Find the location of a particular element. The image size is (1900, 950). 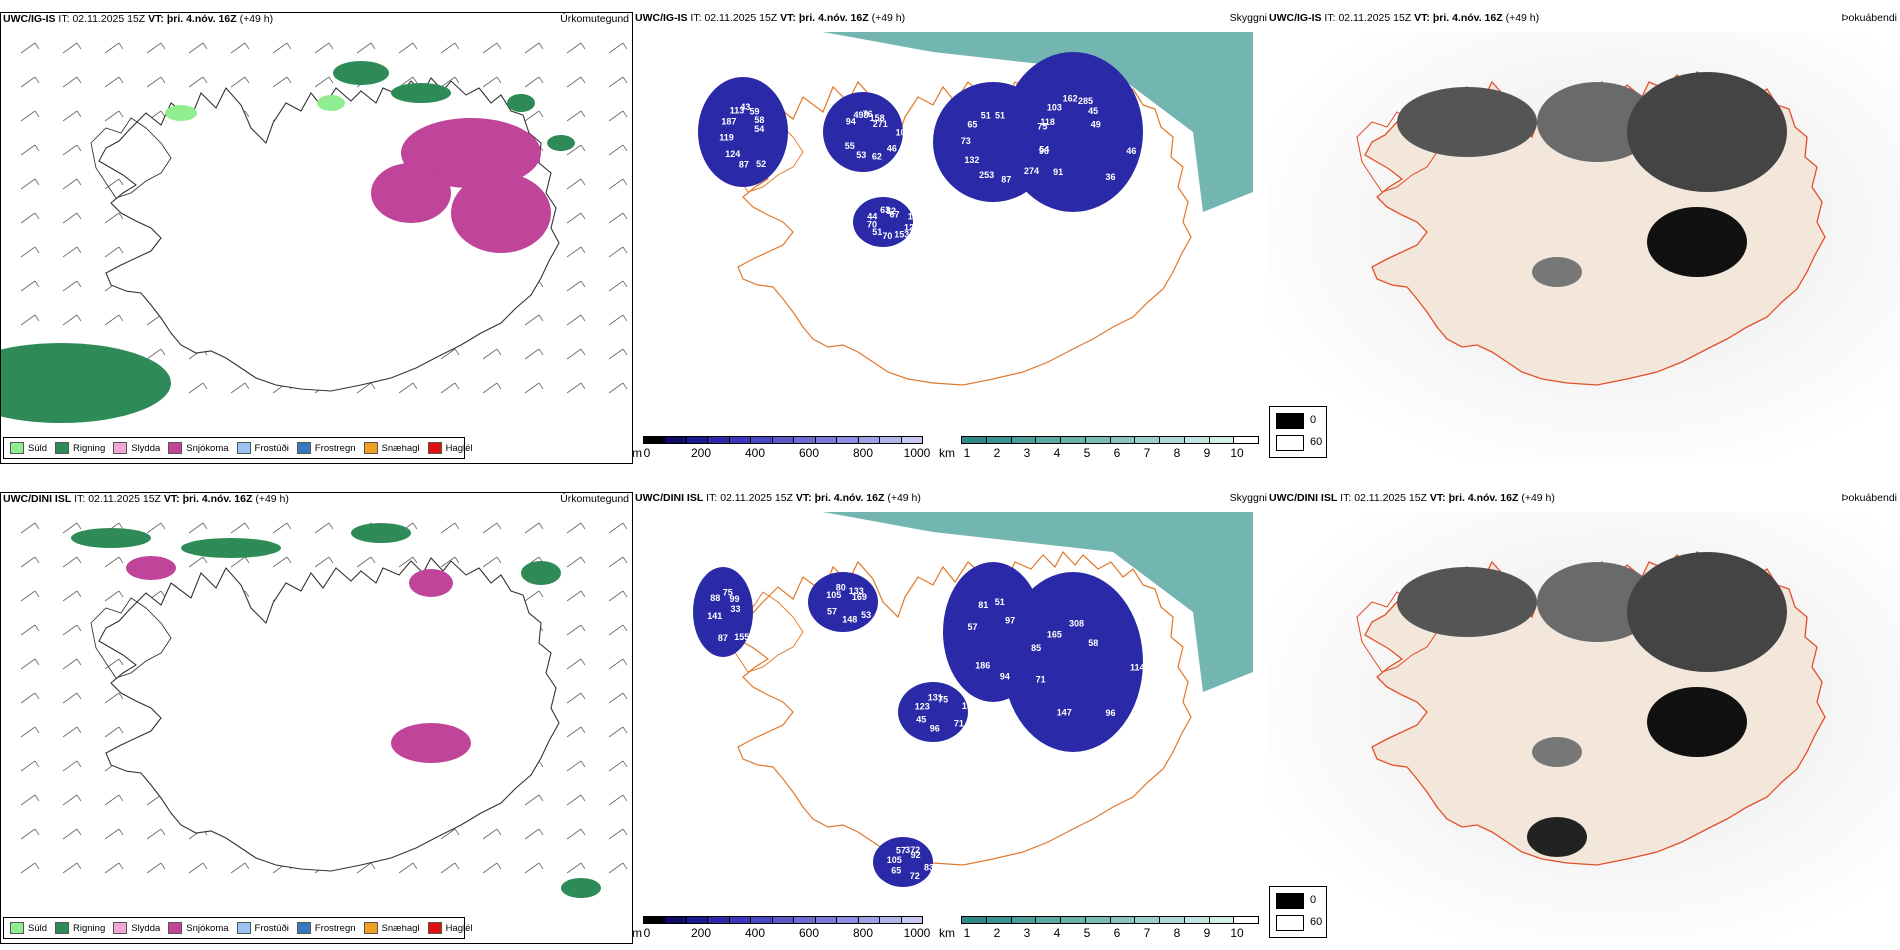

cloud-base-label: 83 is located at coordinates (929, 868).